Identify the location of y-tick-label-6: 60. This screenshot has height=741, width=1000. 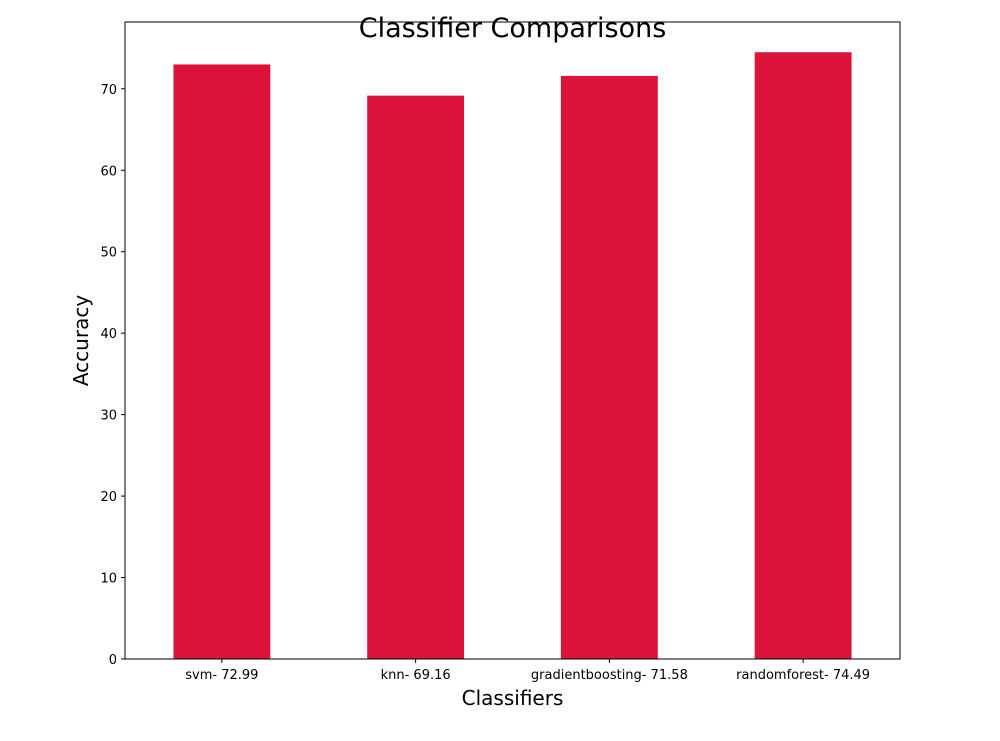
(108, 171).